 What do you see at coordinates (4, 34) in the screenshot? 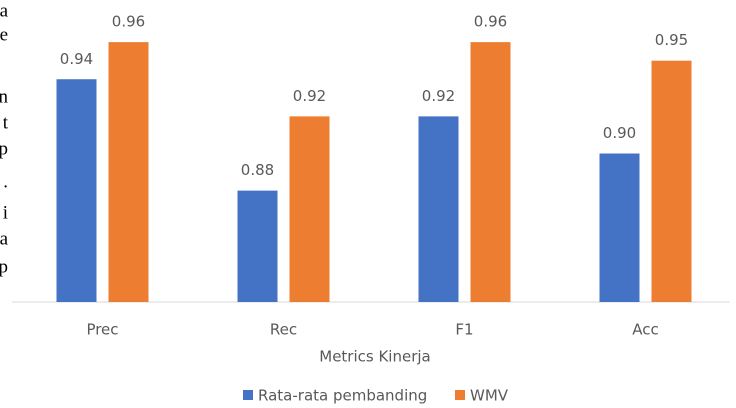
I see `margin-text: e` at bounding box center [4, 34].